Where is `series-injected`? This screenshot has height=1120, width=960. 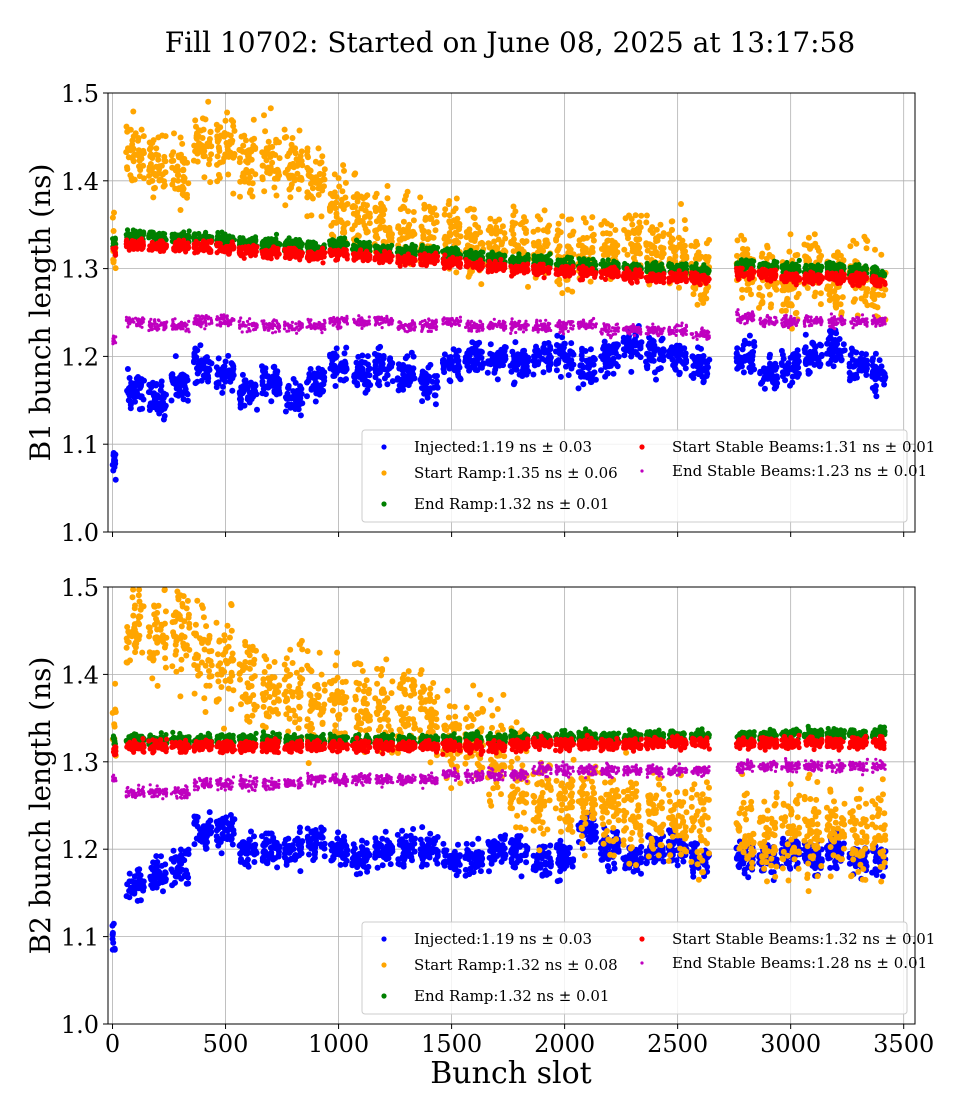 series-injected is located at coordinates (499, 403).